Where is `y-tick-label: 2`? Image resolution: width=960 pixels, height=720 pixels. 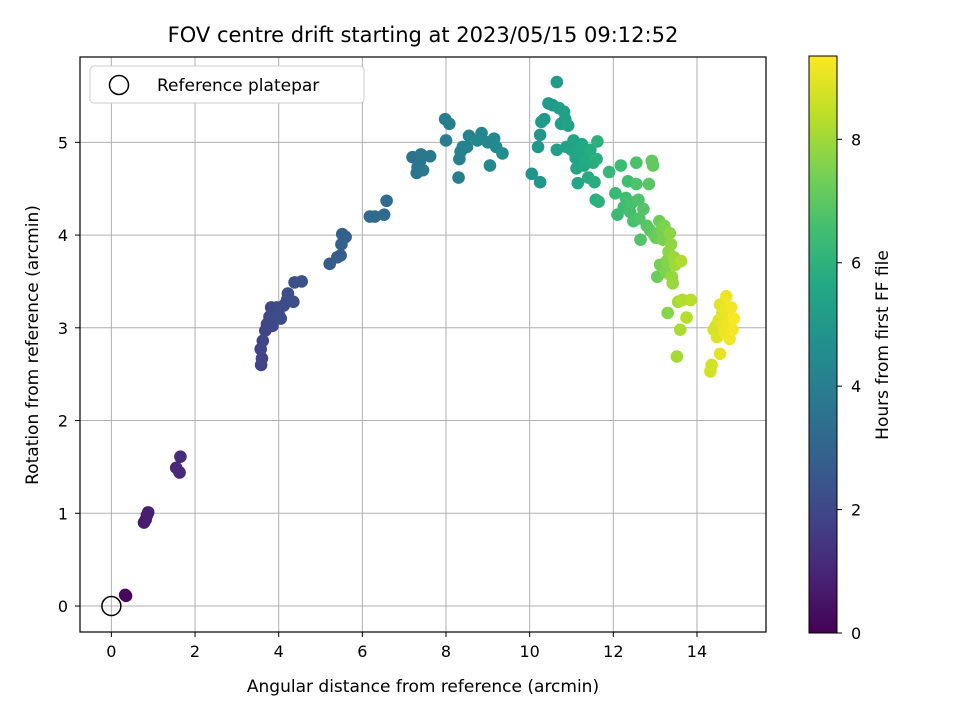 y-tick-label: 2 is located at coordinates (63, 421).